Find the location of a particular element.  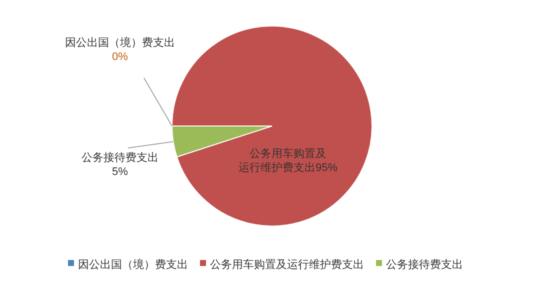

data-label: 5% is located at coordinates (120, 172).